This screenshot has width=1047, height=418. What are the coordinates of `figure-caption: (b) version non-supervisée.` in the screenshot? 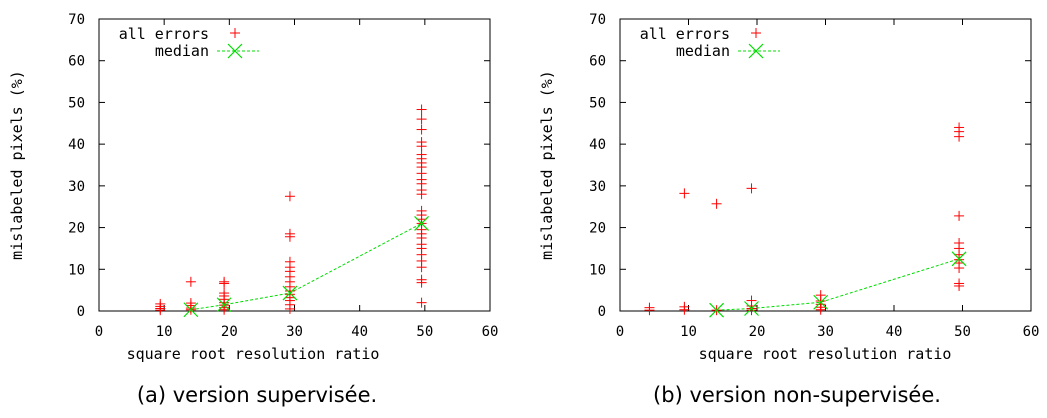 It's located at (797, 395).